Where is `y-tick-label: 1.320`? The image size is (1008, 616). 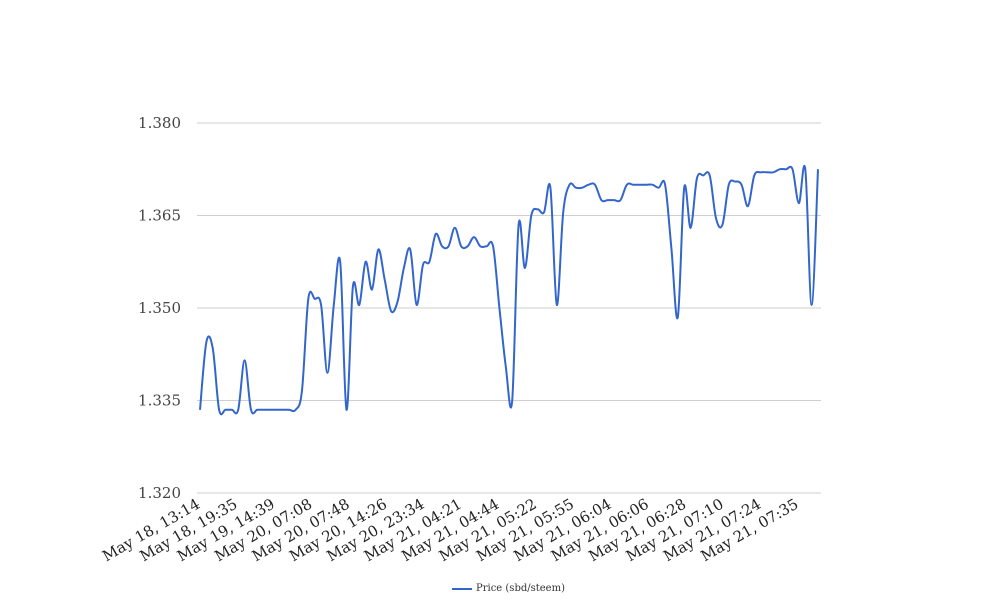
y-tick-label: 1.320 is located at coordinates (159, 493).